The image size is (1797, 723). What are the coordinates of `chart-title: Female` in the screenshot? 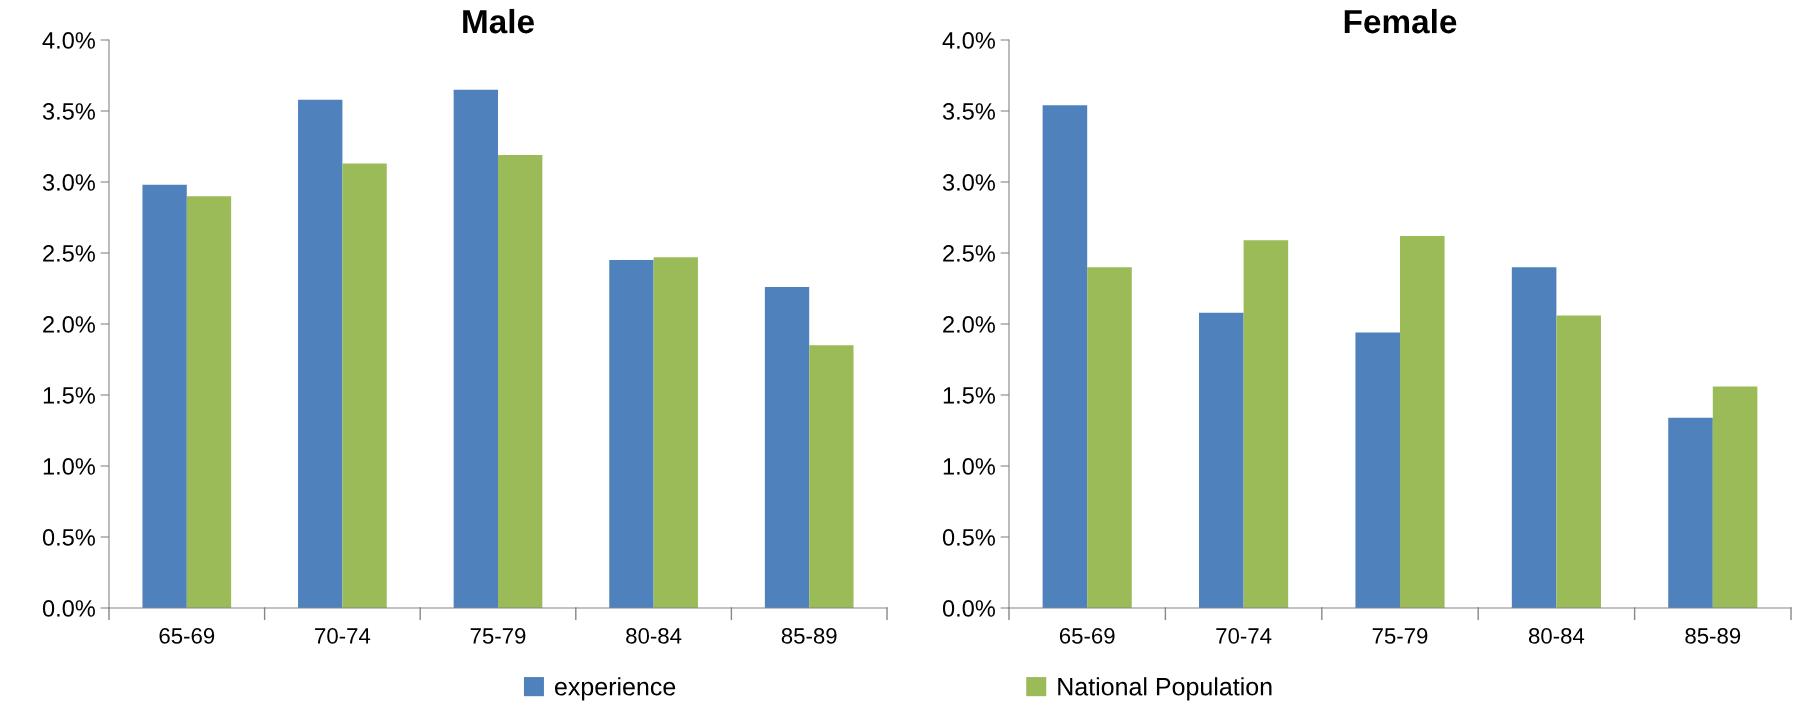 It's located at (1400, 21).